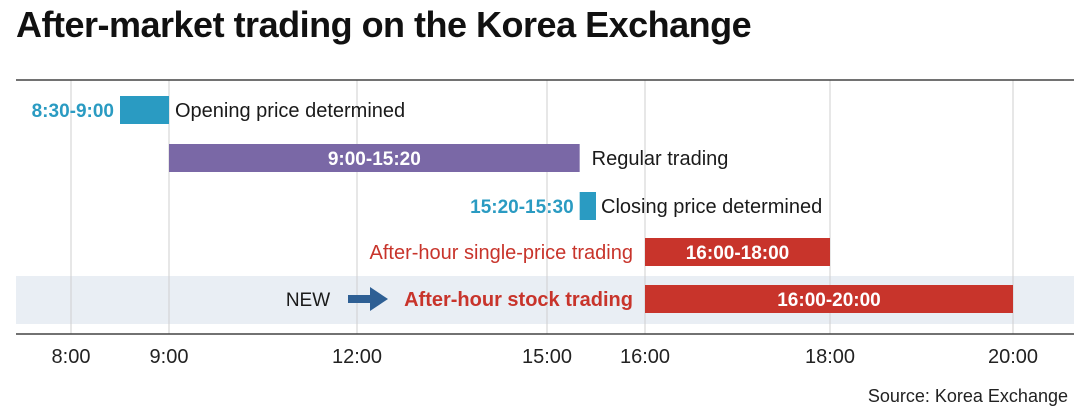  I want to click on x-tick-label: 9:00, so click(169, 357).